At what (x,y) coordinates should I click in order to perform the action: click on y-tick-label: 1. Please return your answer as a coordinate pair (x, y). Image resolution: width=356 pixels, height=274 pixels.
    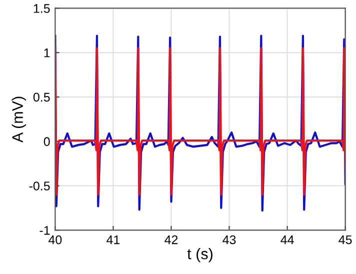
    Looking at the image, I should click on (47, 53).